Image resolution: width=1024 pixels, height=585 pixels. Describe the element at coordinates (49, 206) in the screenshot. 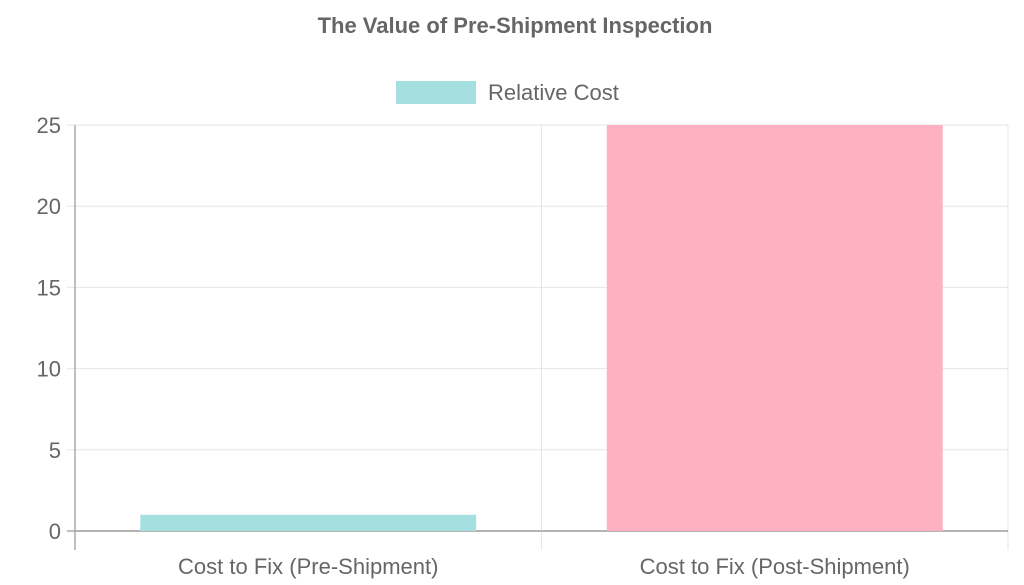

I see `y-tick-label: 20` at that location.